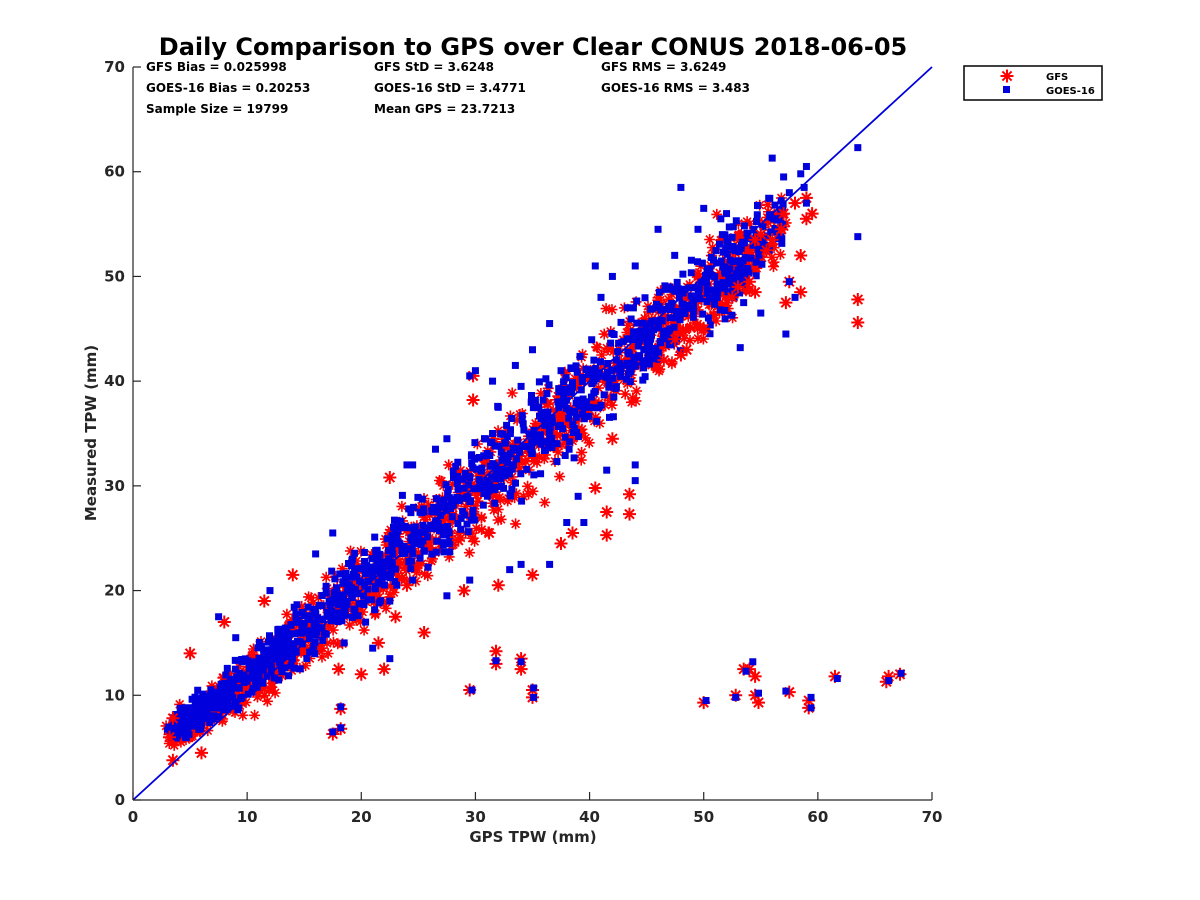  What do you see at coordinates (114, 67) in the screenshot?
I see `y-tick-label: 70` at bounding box center [114, 67].